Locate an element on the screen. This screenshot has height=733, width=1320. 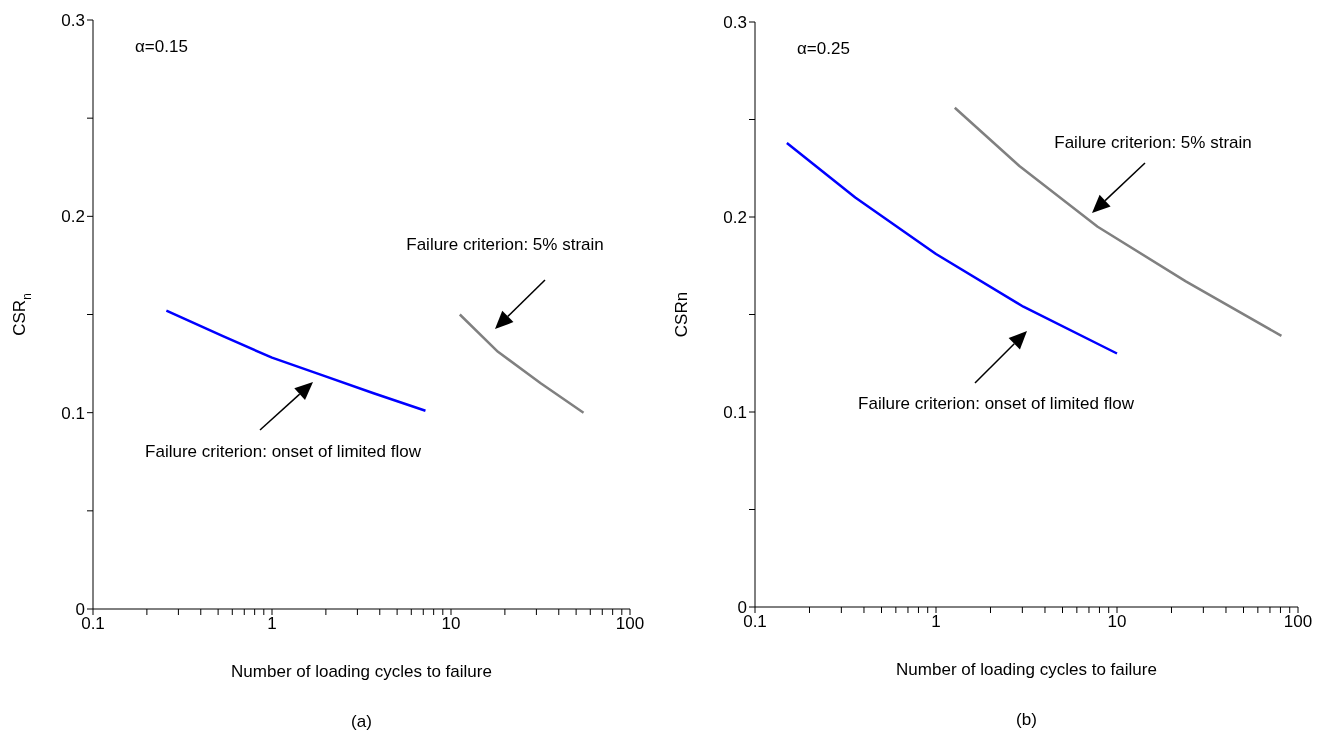
text: (b) is located at coordinates (1026, 719).